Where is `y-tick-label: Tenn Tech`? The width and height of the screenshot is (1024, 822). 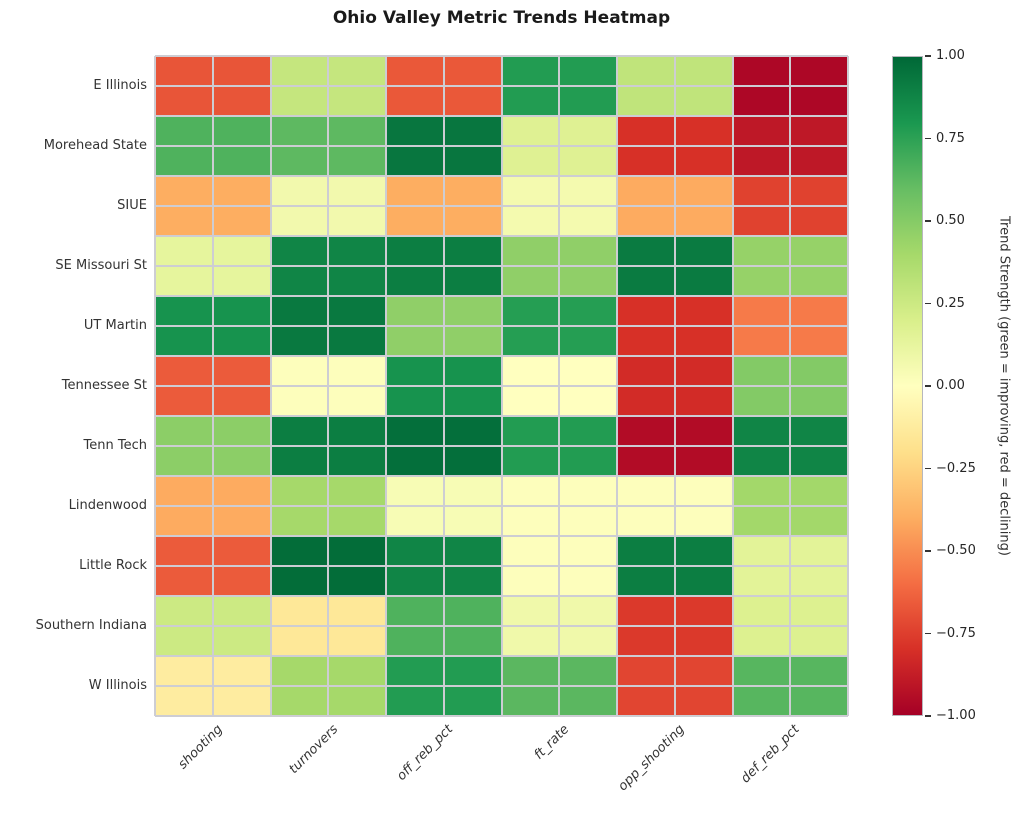 y-tick-label: Tenn Tech is located at coordinates (115, 445).